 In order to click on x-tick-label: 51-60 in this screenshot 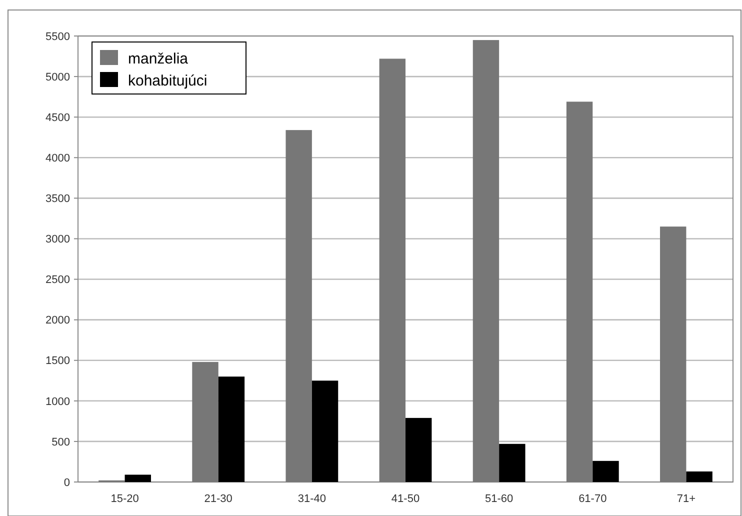, I will do `click(499, 499)`.